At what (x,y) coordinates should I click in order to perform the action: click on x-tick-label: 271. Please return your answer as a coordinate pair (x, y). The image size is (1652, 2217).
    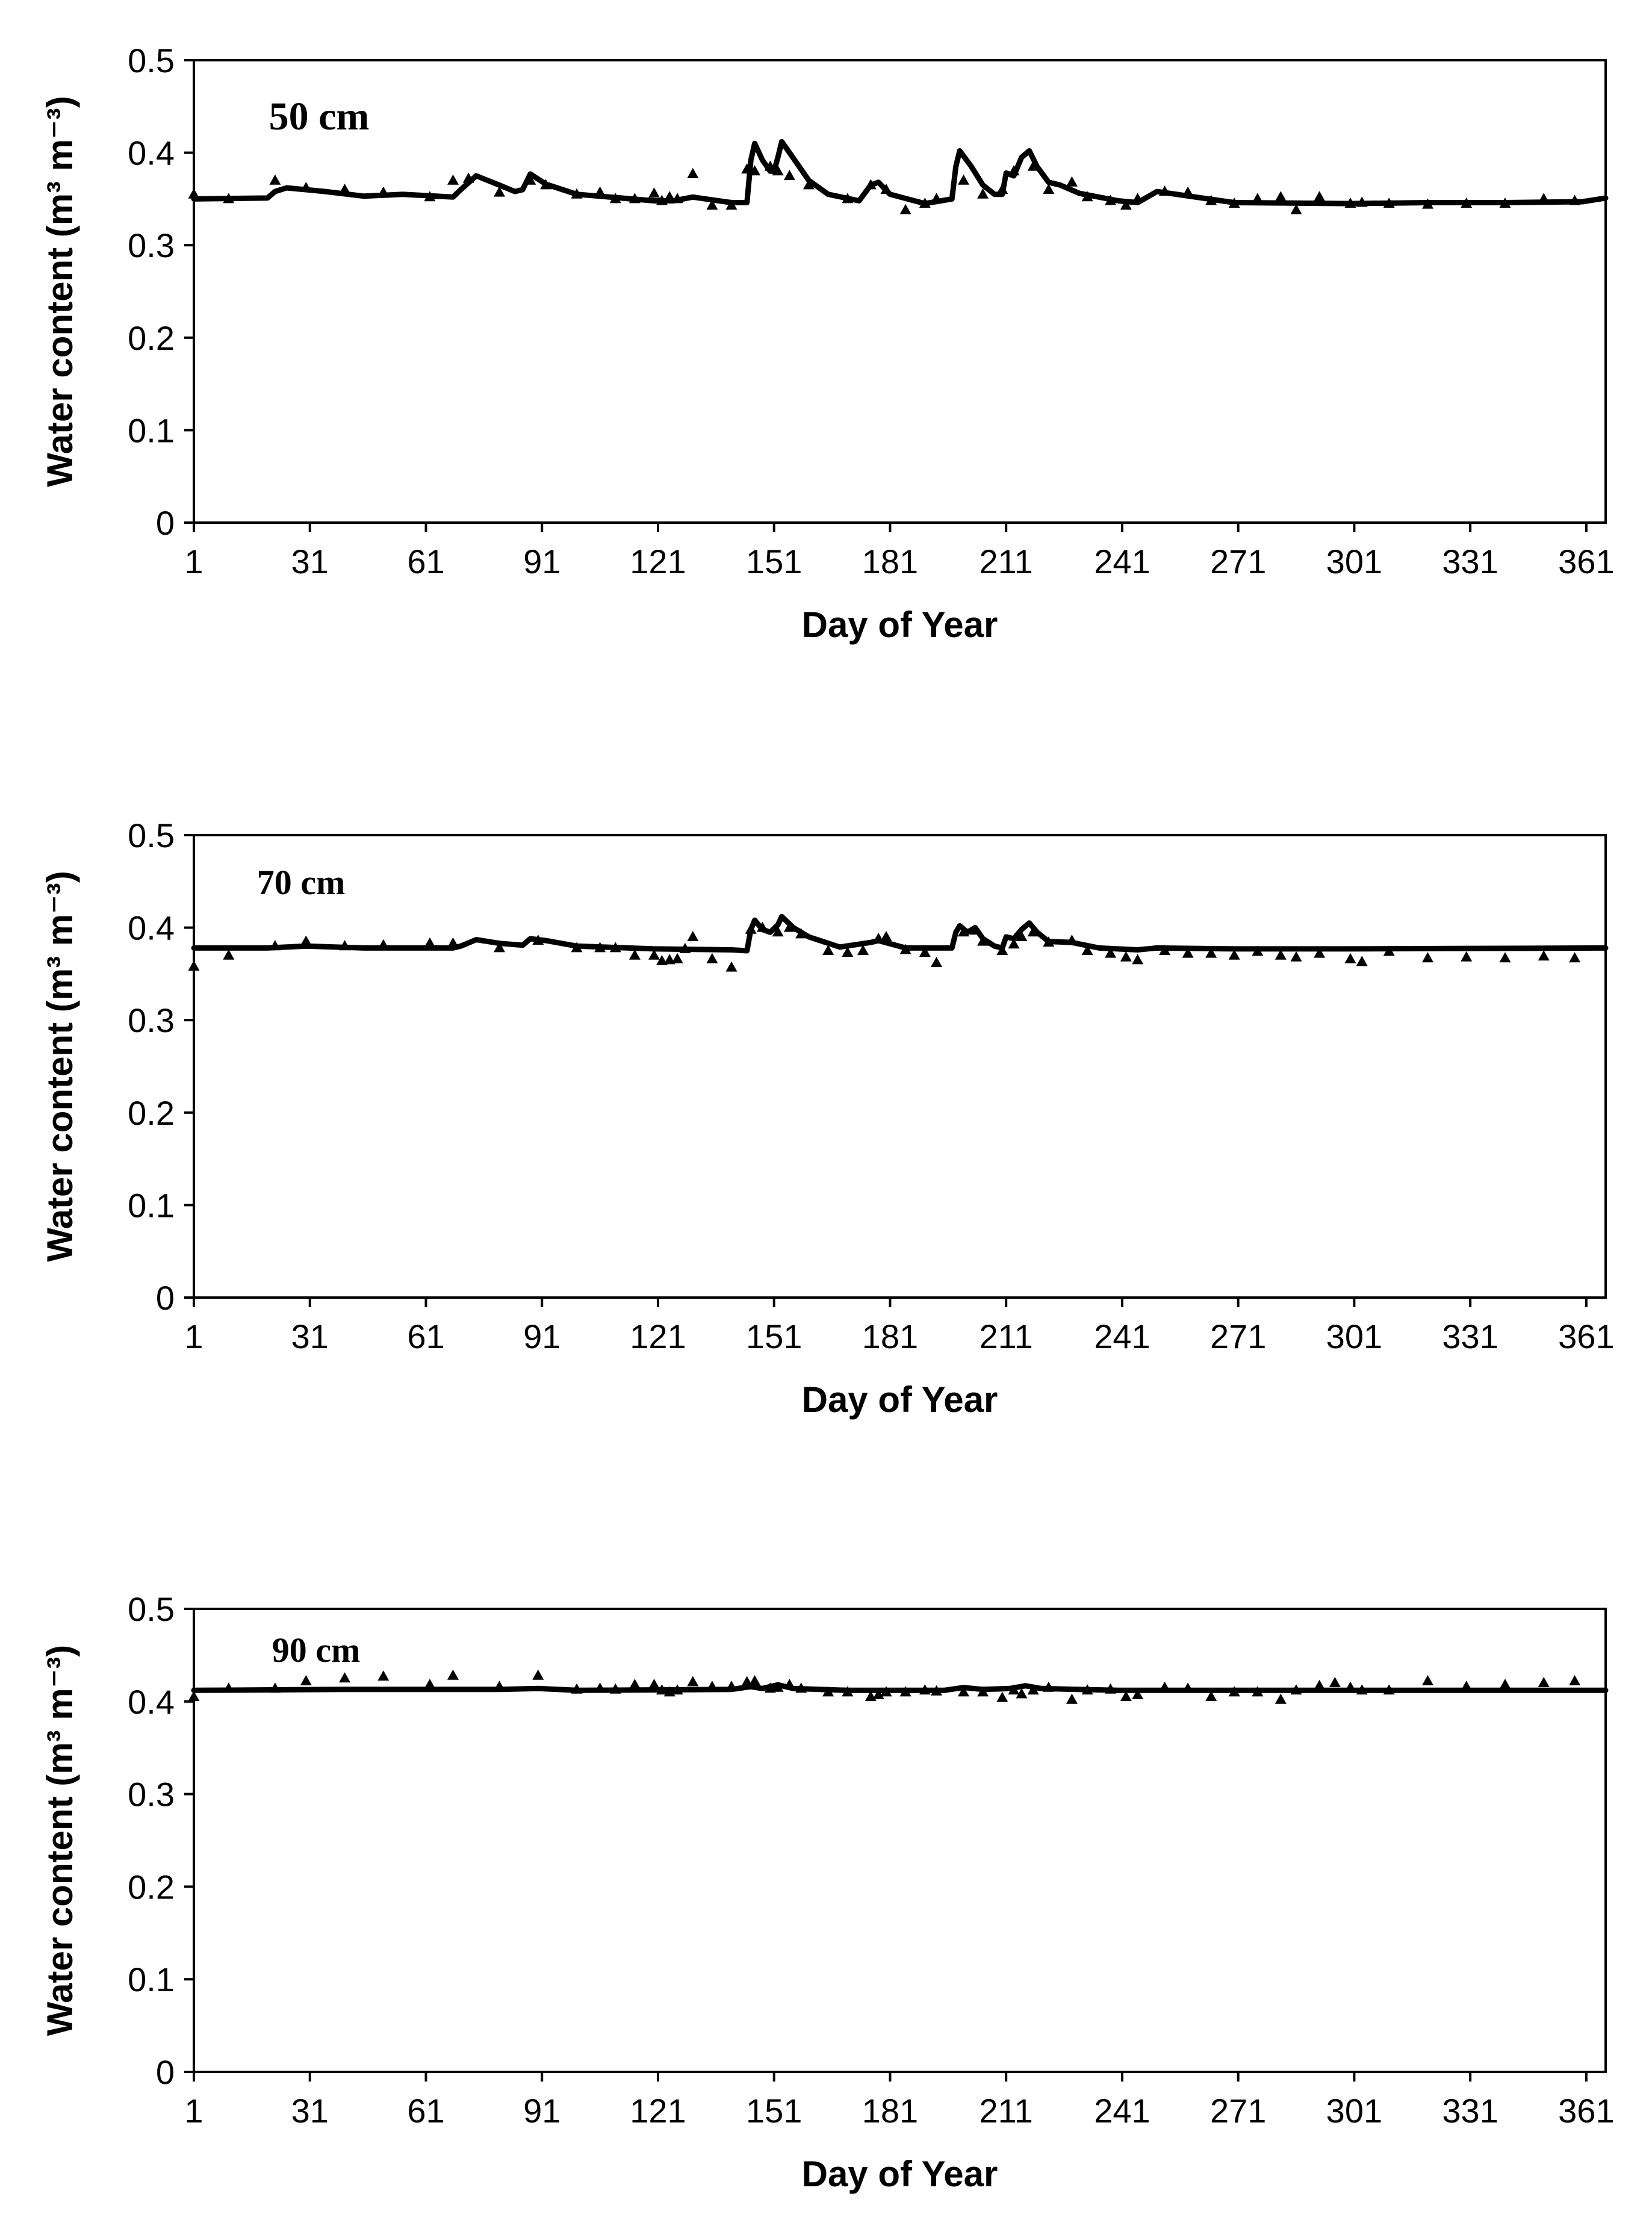
    Looking at the image, I should click on (1238, 2111).